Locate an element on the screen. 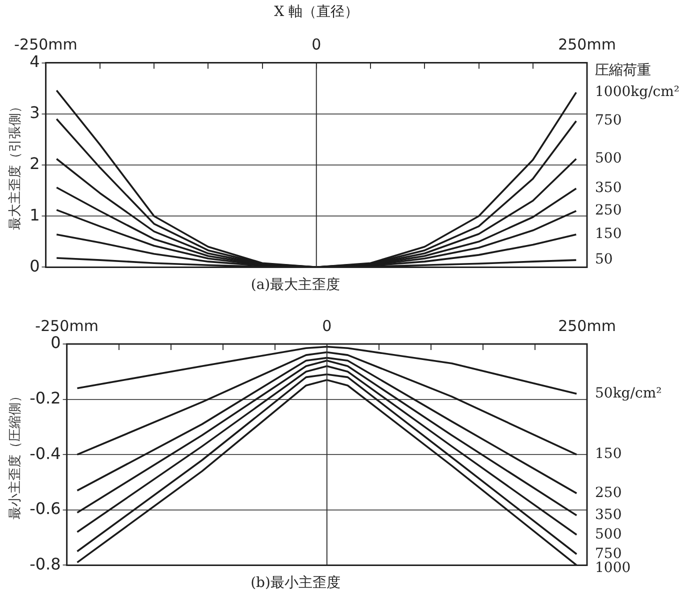 The image size is (699, 598). y-axis-title: 最大主歪度（引張側） is located at coordinates (15, 165).